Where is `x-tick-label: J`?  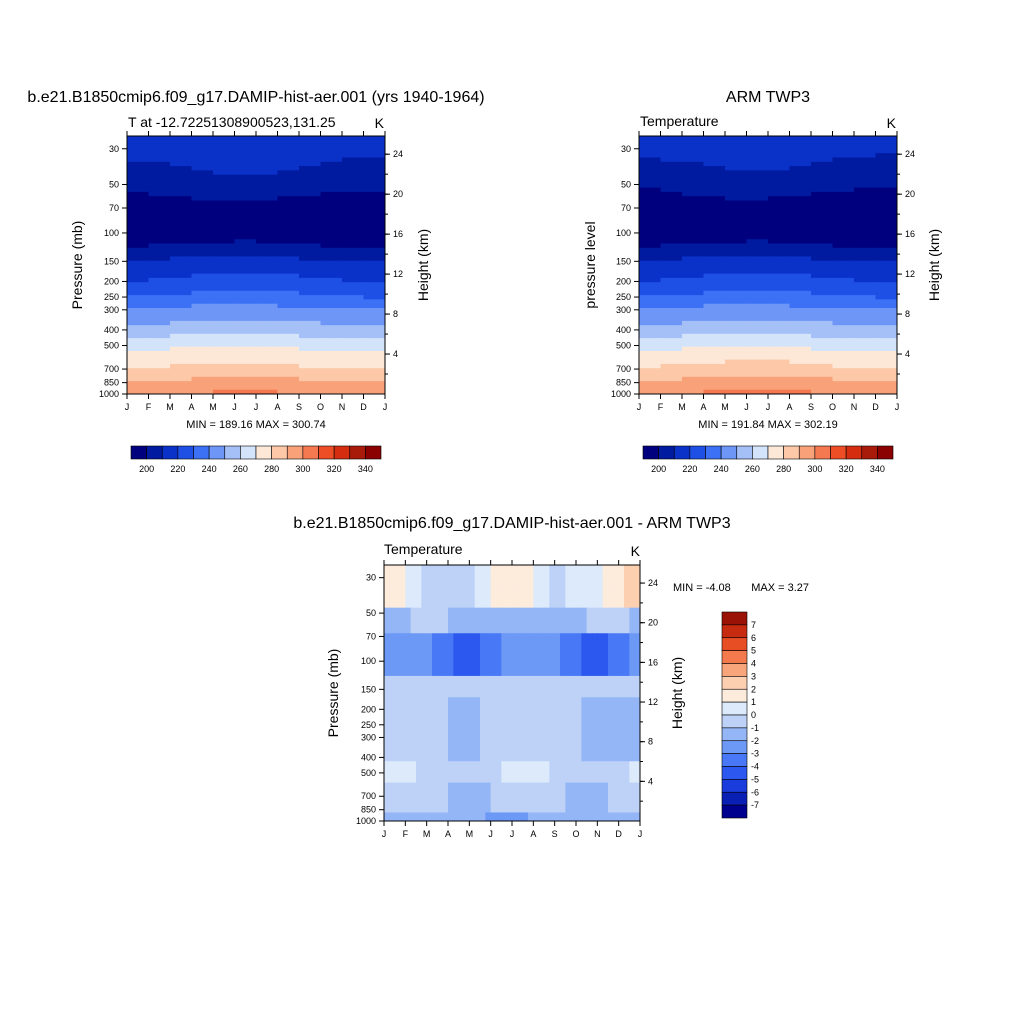
x-tick-label: J is located at coordinates (256, 407).